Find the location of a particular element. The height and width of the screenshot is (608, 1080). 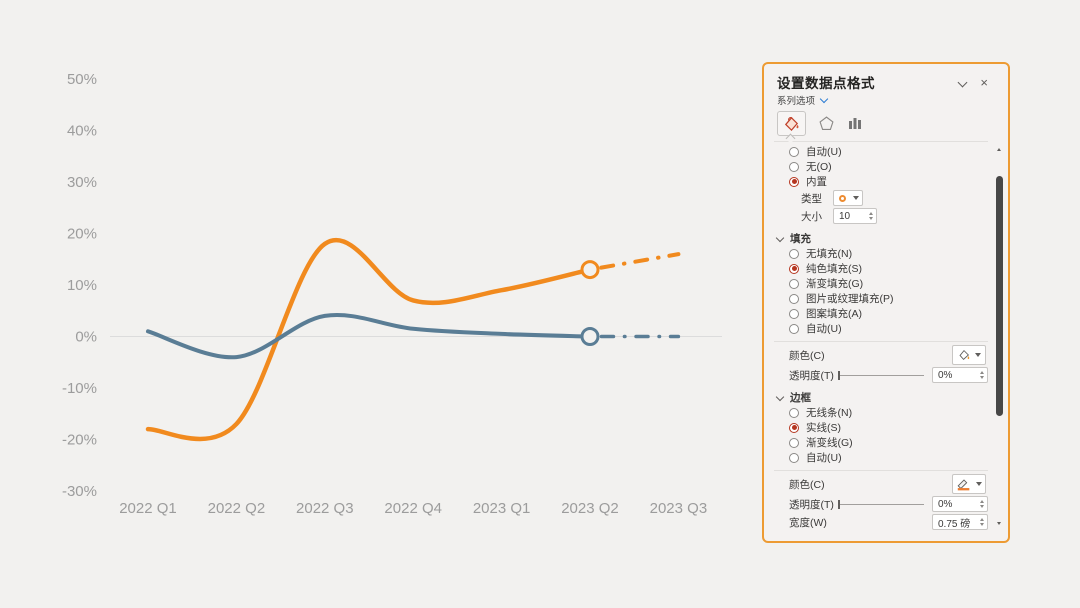

line-transparency-value: 0% is located at coordinates (945, 504).